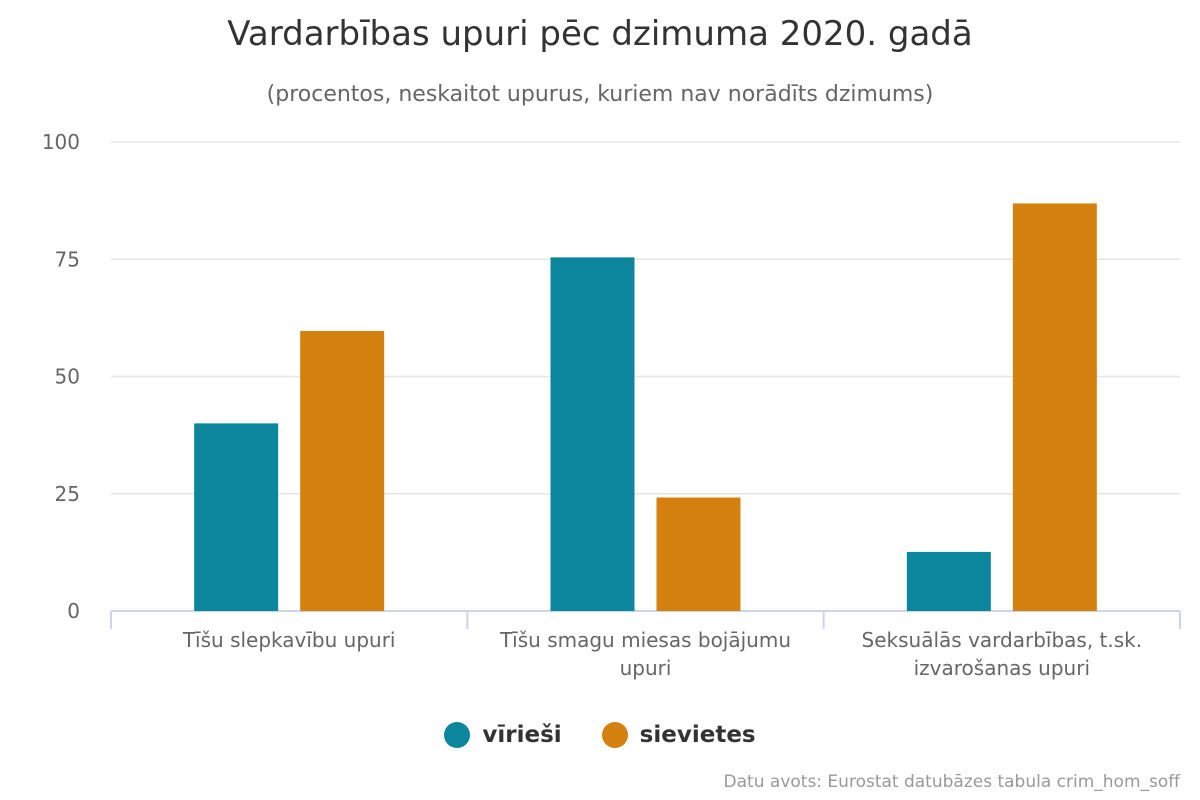 This screenshot has height=800, width=1200. What do you see at coordinates (614, 735) in the screenshot?
I see `legend-marker-females` at bounding box center [614, 735].